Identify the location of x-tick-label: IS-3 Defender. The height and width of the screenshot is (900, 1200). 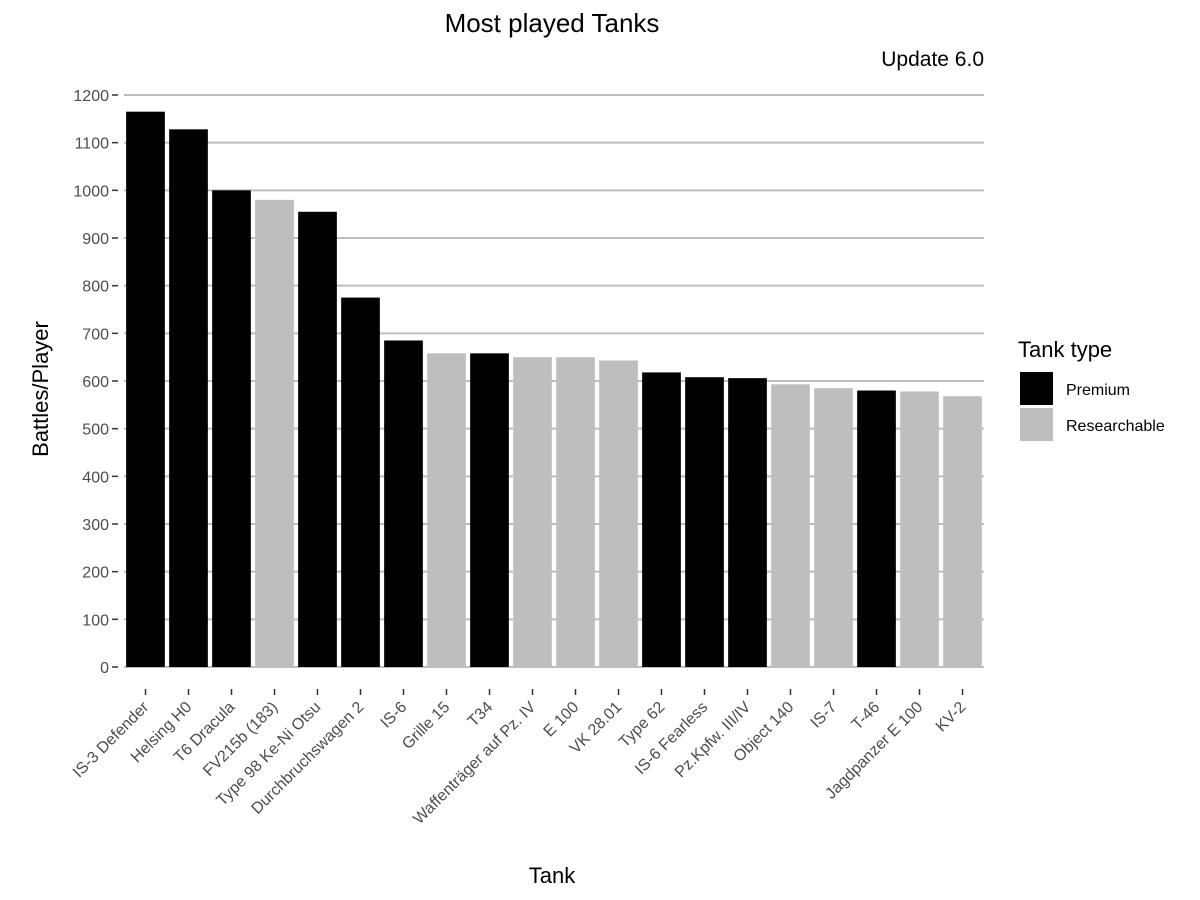
(111, 739).